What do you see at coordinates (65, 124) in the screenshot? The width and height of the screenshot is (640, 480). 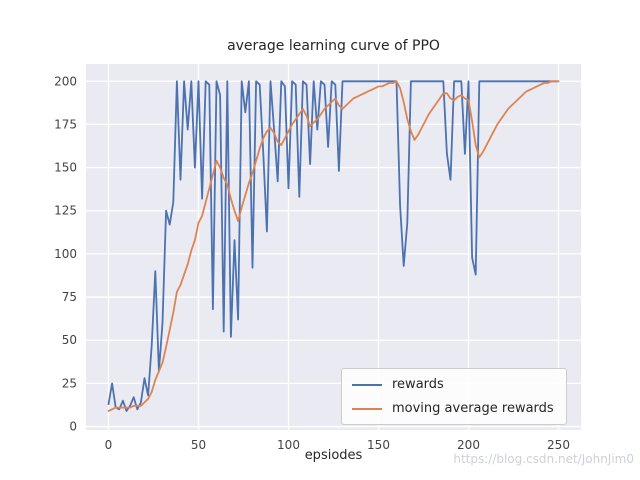 I see `y-tick-label: 175` at bounding box center [65, 124].